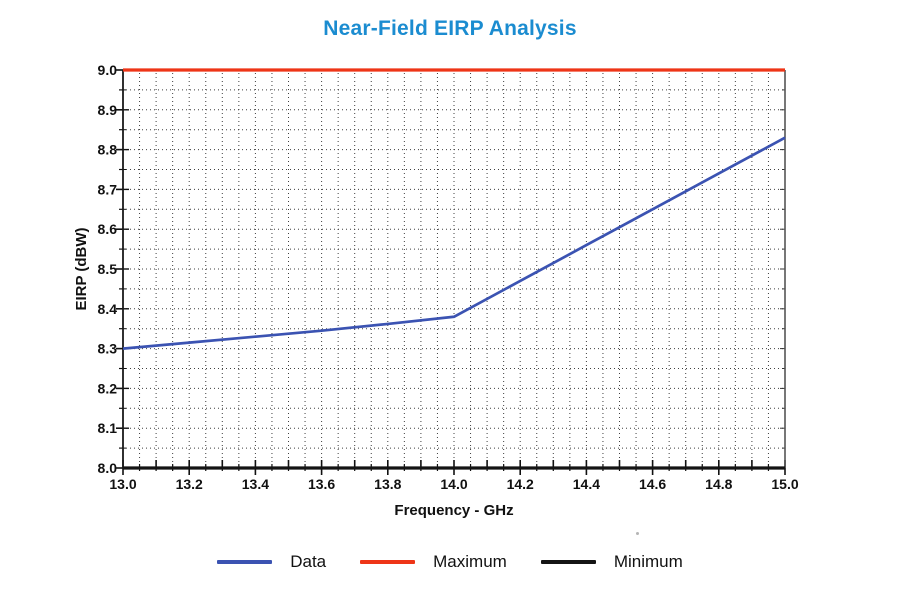  Describe the element at coordinates (122, 484) in the screenshot. I see `svg-text: 13.0` at that location.